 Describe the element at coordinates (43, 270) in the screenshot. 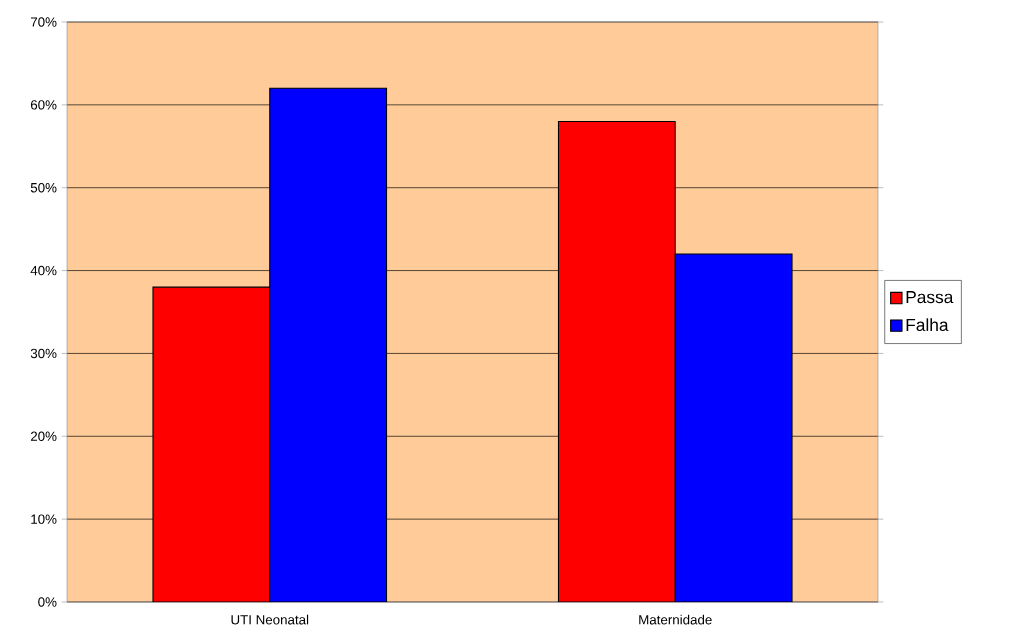

I see `y-tick-label: 40%` at that location.